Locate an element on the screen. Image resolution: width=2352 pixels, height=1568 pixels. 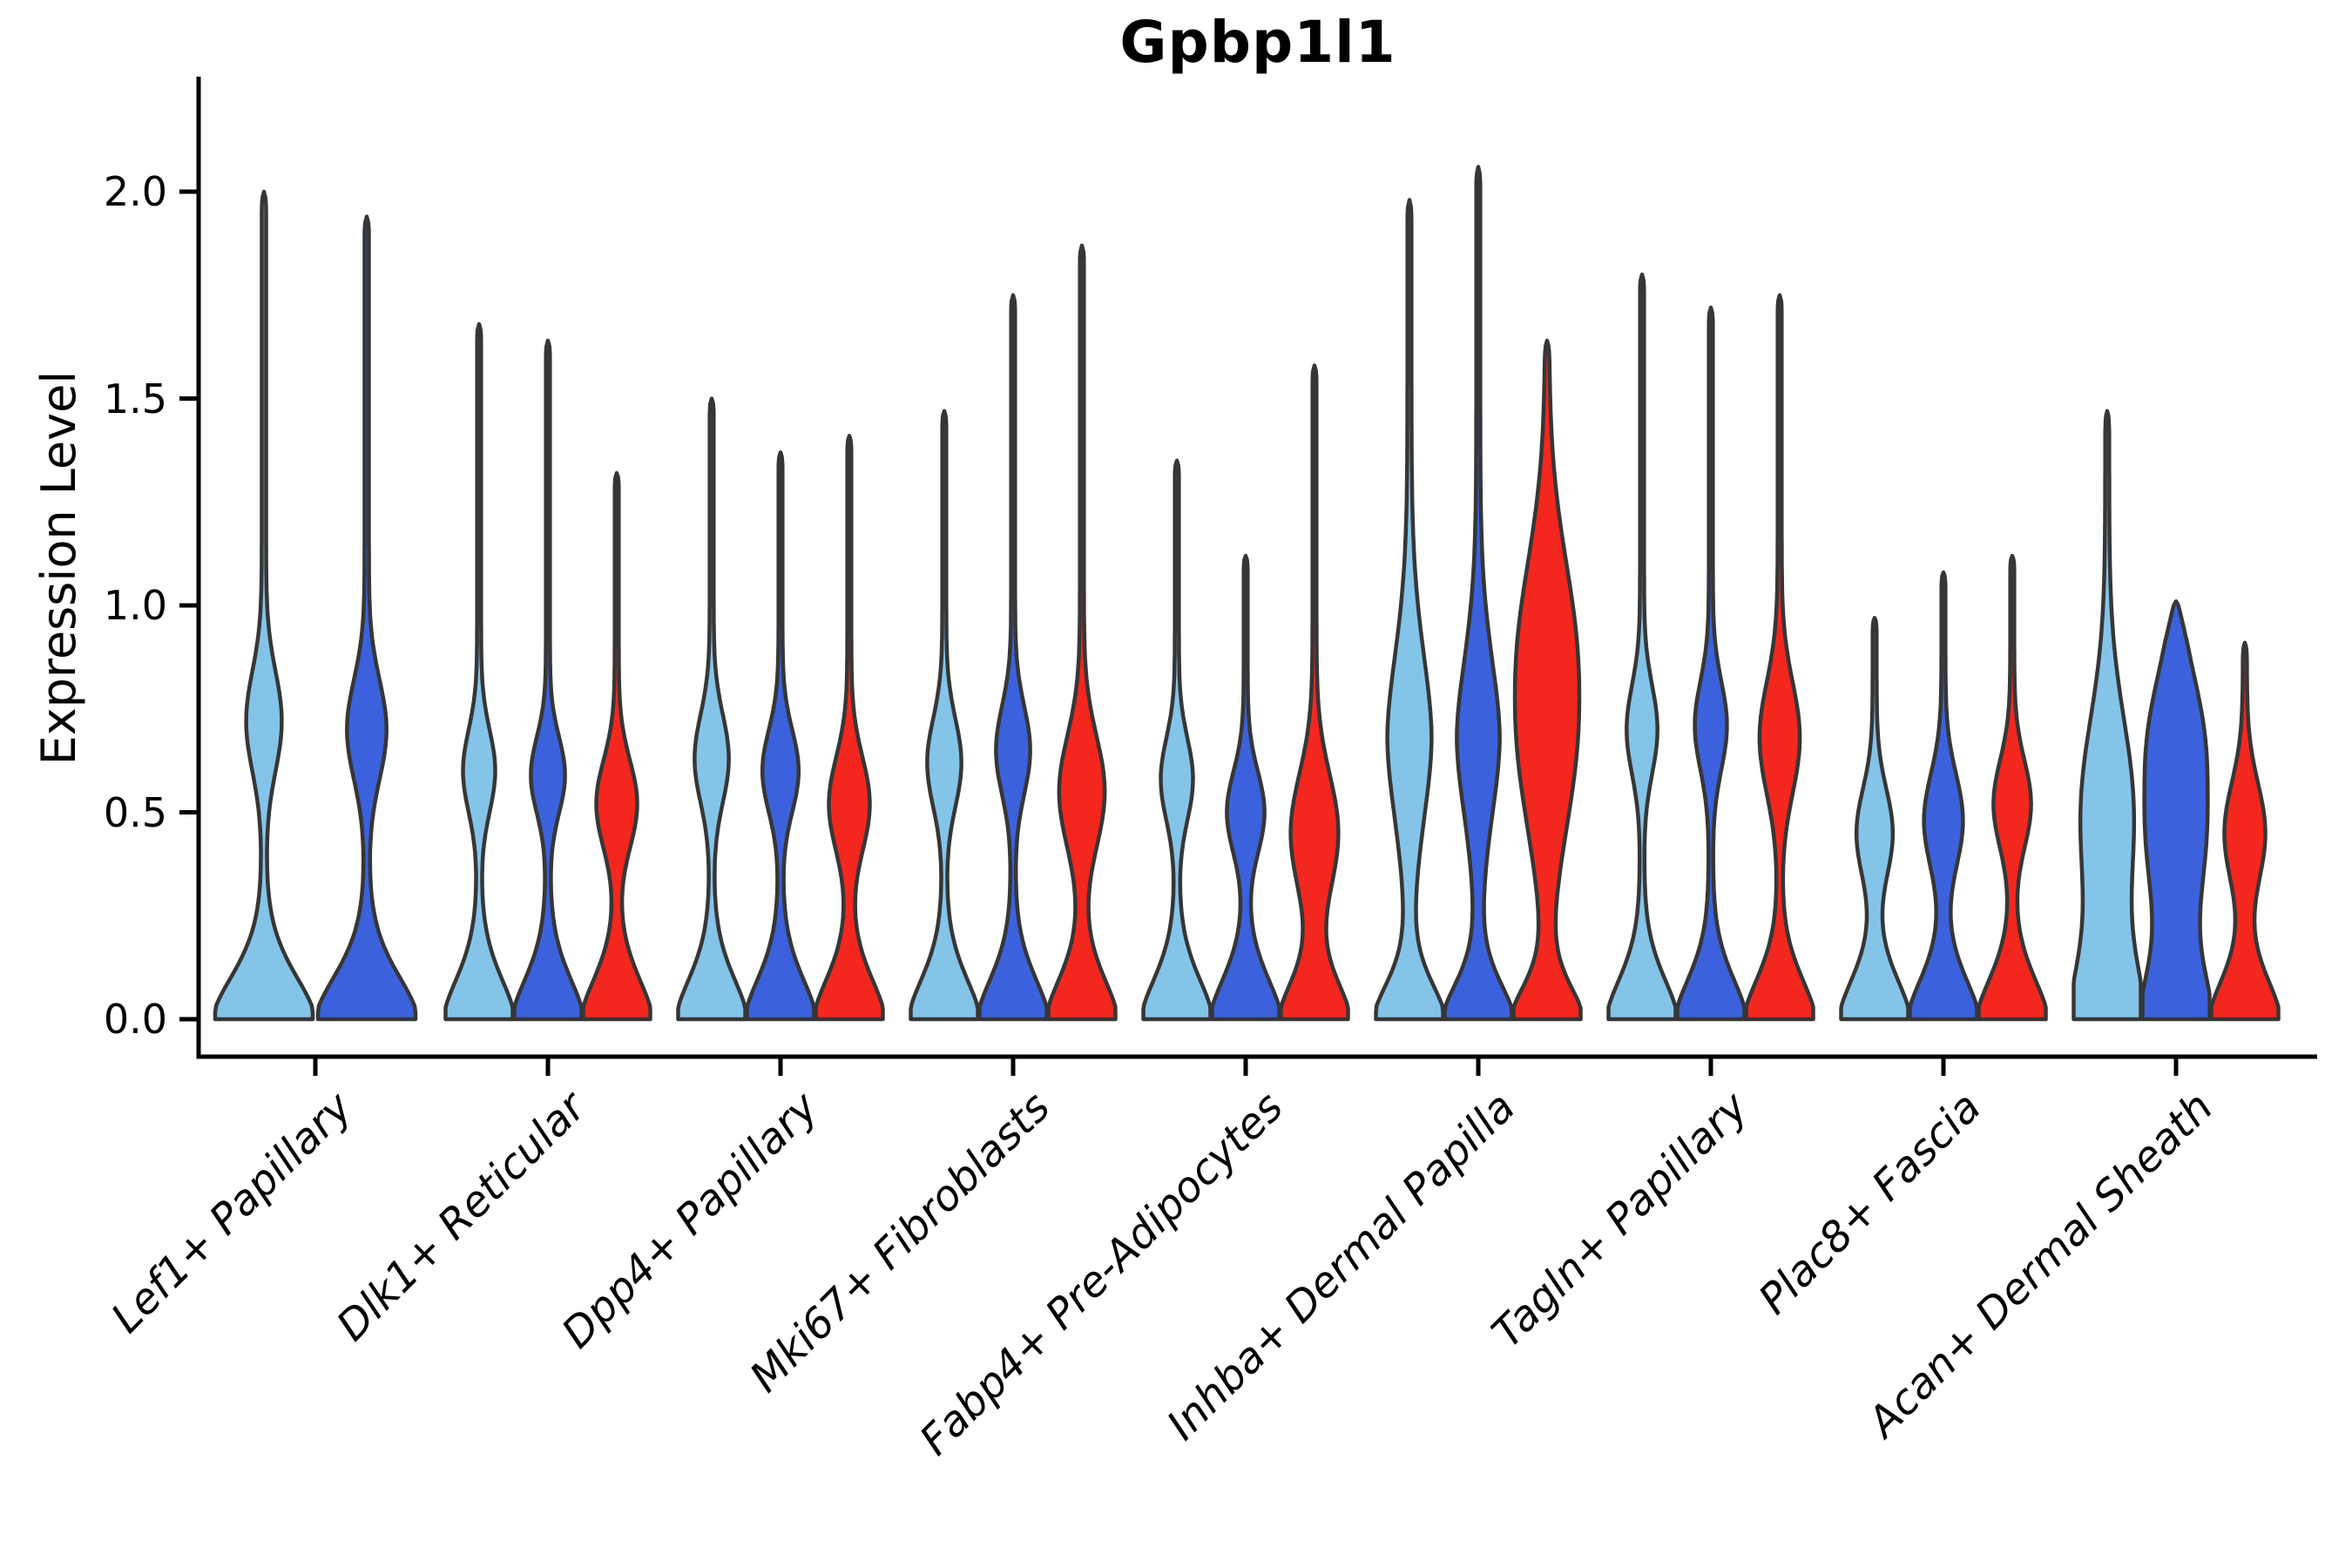
violin-dpp4-group-darkblue is located at coordinates (780, 736).